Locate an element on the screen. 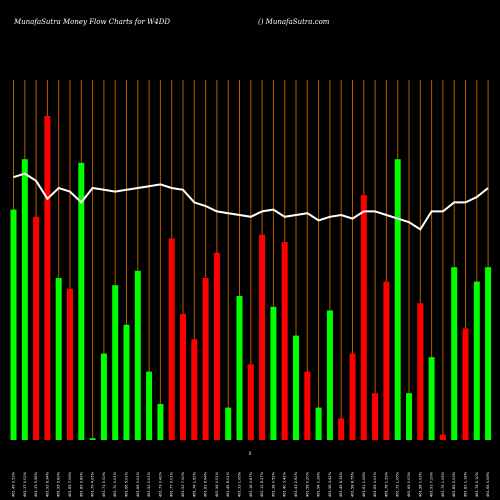 This screenshot has height=500, width=500. tick-label: 461.79 4.05% is located at coordinates (93, 484).